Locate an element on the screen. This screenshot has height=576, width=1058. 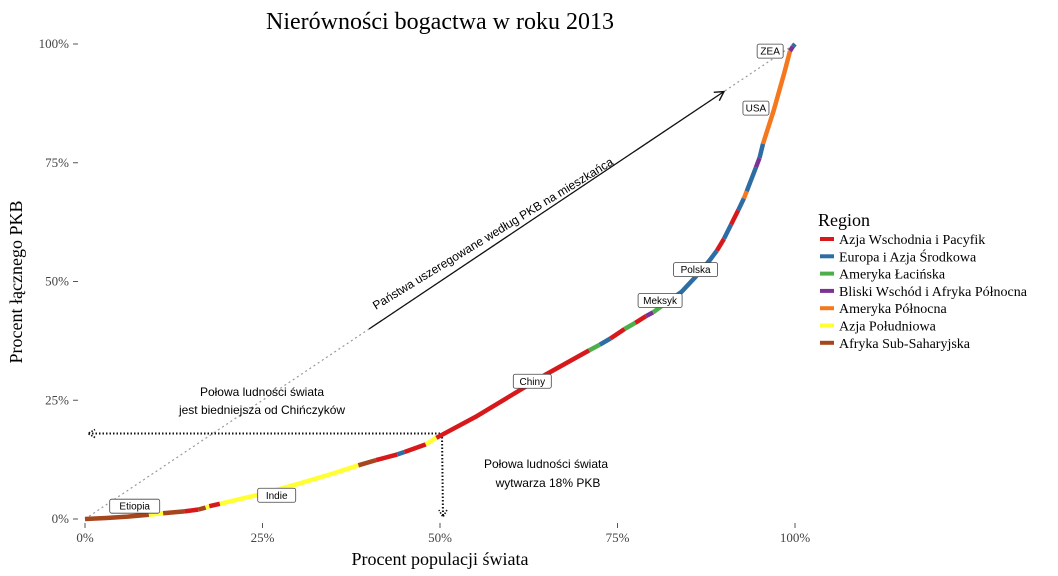
left-annotation-line-1: Połowa ludności świata is located at coordinates (262, 392).